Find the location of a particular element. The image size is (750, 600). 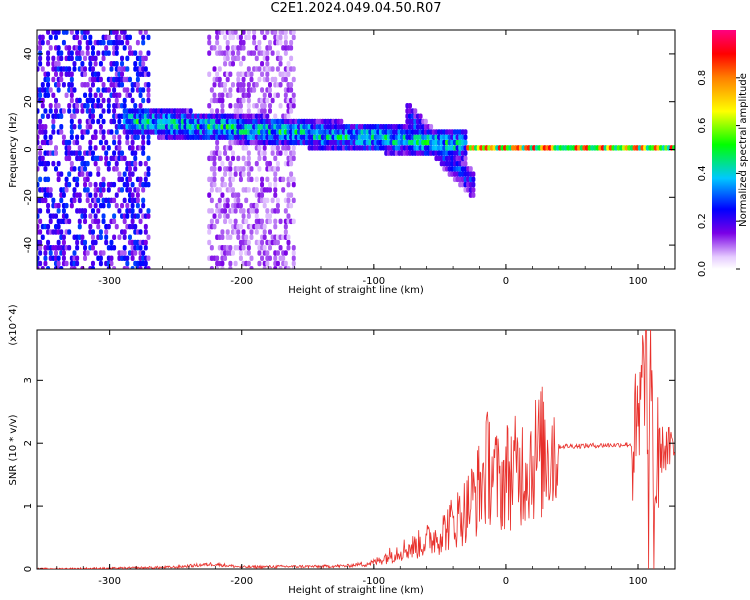

spectrogram-x-tick-label: 0 is located at coordinates (506, 281).